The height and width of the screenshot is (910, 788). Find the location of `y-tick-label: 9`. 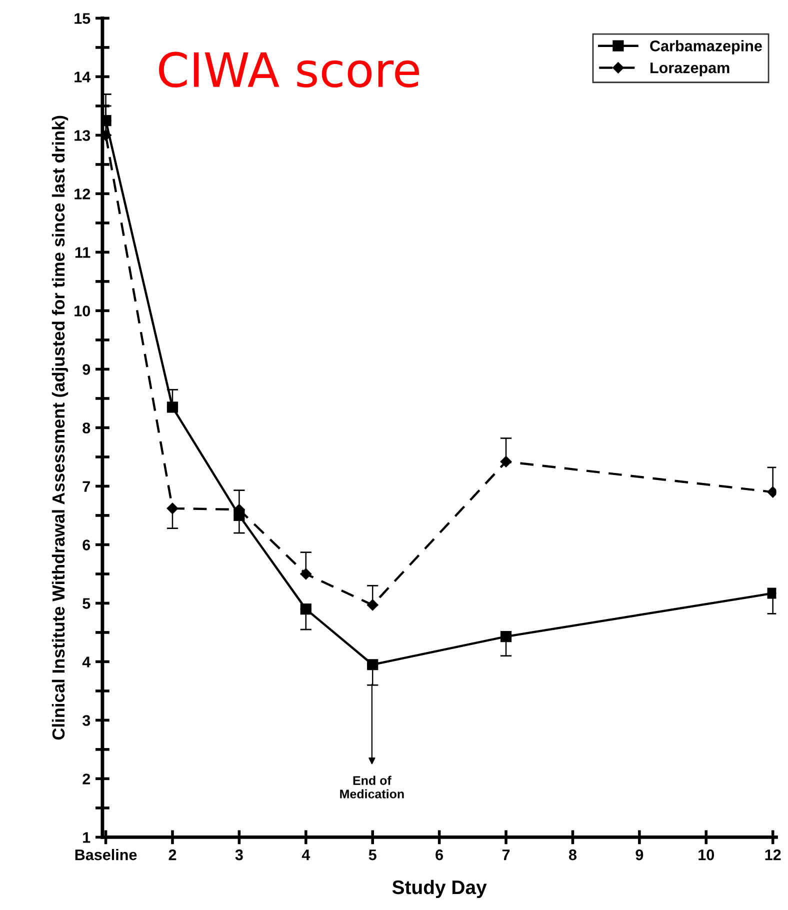

y-tick-label: 9 is located at coordinates (86, 369).